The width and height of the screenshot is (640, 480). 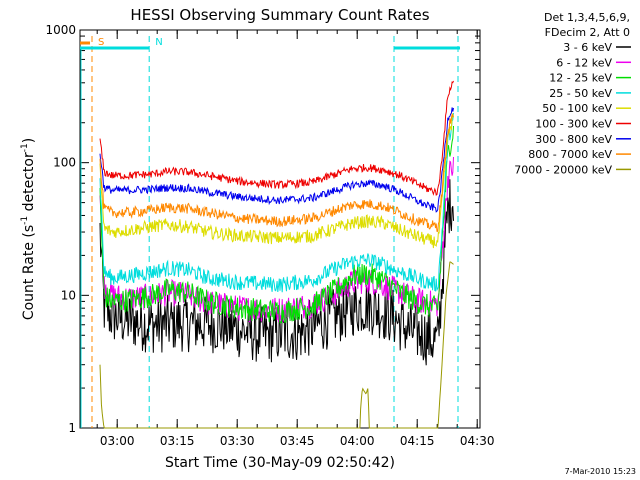 I want to click on legend-entry-label: 100 - 300 keV, so click(x=573, y=124).